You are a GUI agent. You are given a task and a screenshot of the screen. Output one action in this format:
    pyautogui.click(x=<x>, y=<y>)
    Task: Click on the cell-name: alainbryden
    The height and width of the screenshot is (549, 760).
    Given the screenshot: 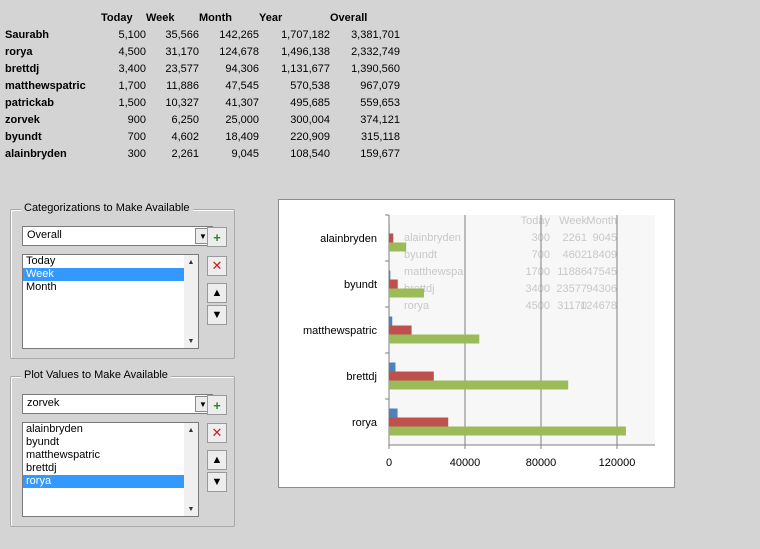 What is the action you would take?
    pyautogui.click(x=36, y=153)
    